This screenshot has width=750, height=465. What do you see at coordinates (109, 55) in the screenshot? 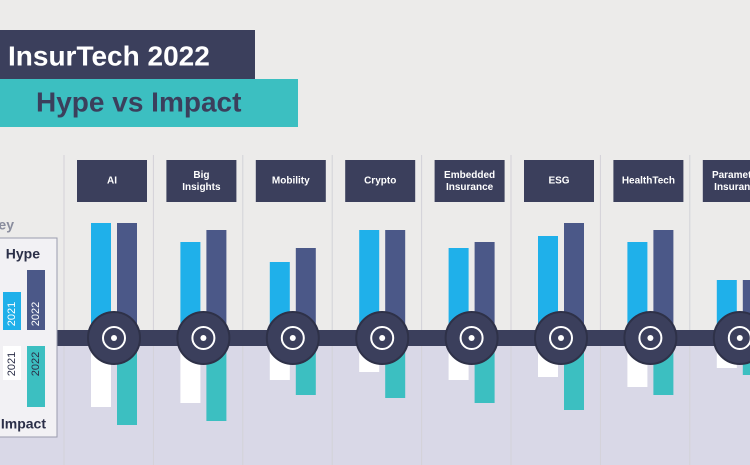
I see `title: InsurTech 2022` at bounding box center [109, 55].